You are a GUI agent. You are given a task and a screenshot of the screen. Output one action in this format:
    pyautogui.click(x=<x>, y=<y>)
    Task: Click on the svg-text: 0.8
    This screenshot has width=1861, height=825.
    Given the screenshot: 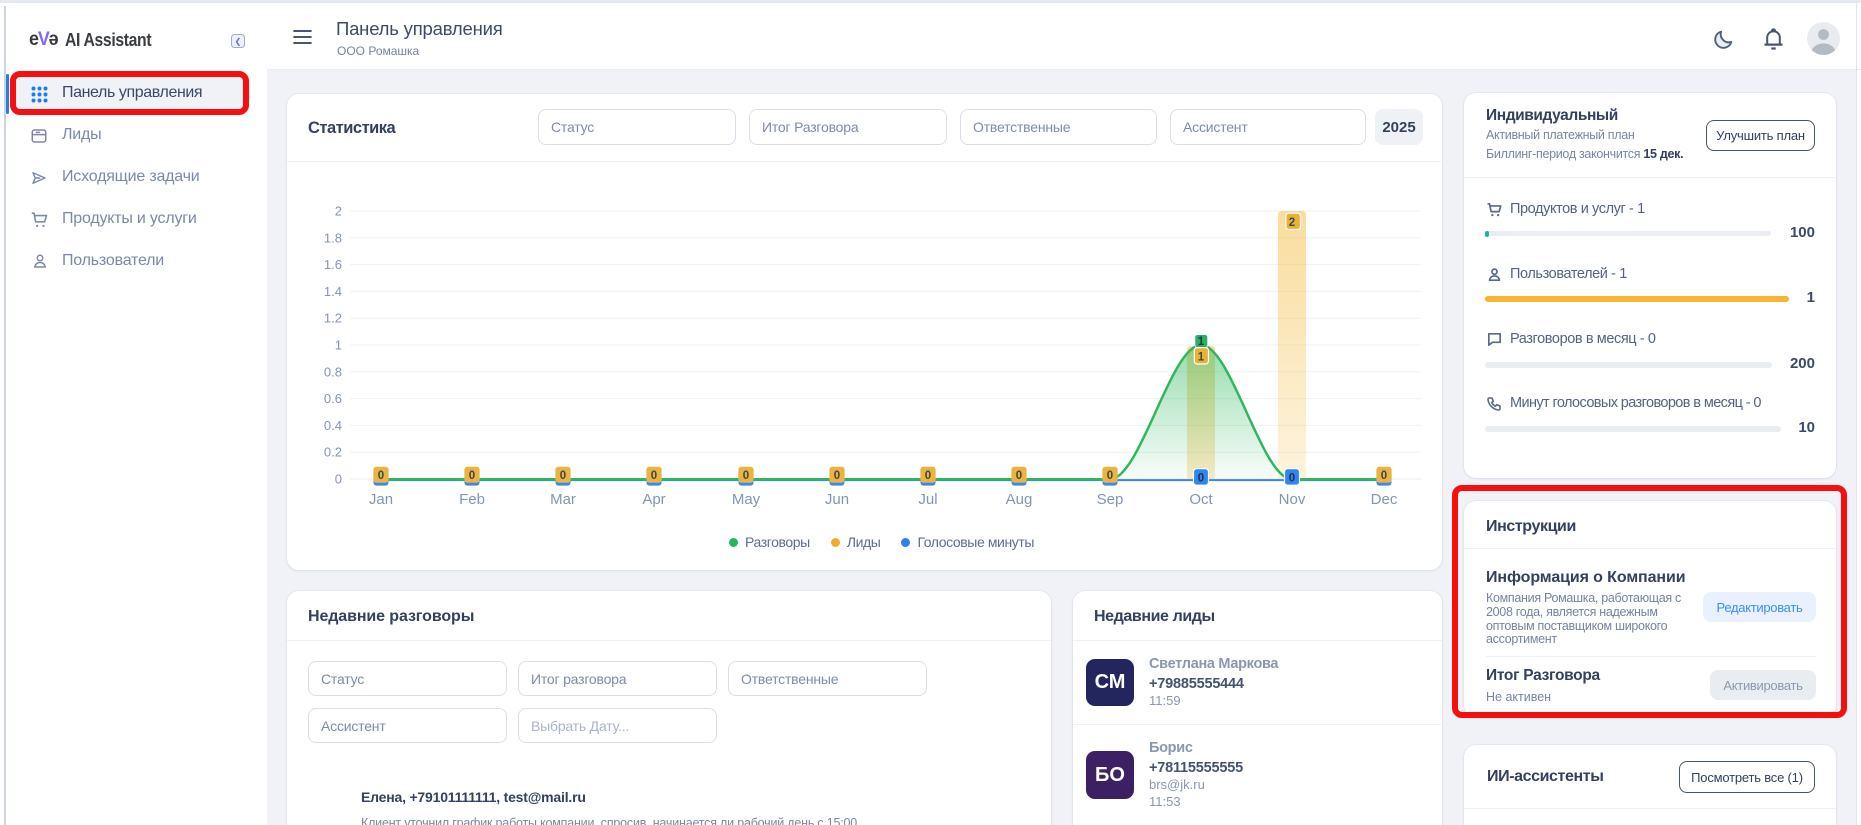 What is the action you would take?
    pyautogui.click(x=333, y=371)
    